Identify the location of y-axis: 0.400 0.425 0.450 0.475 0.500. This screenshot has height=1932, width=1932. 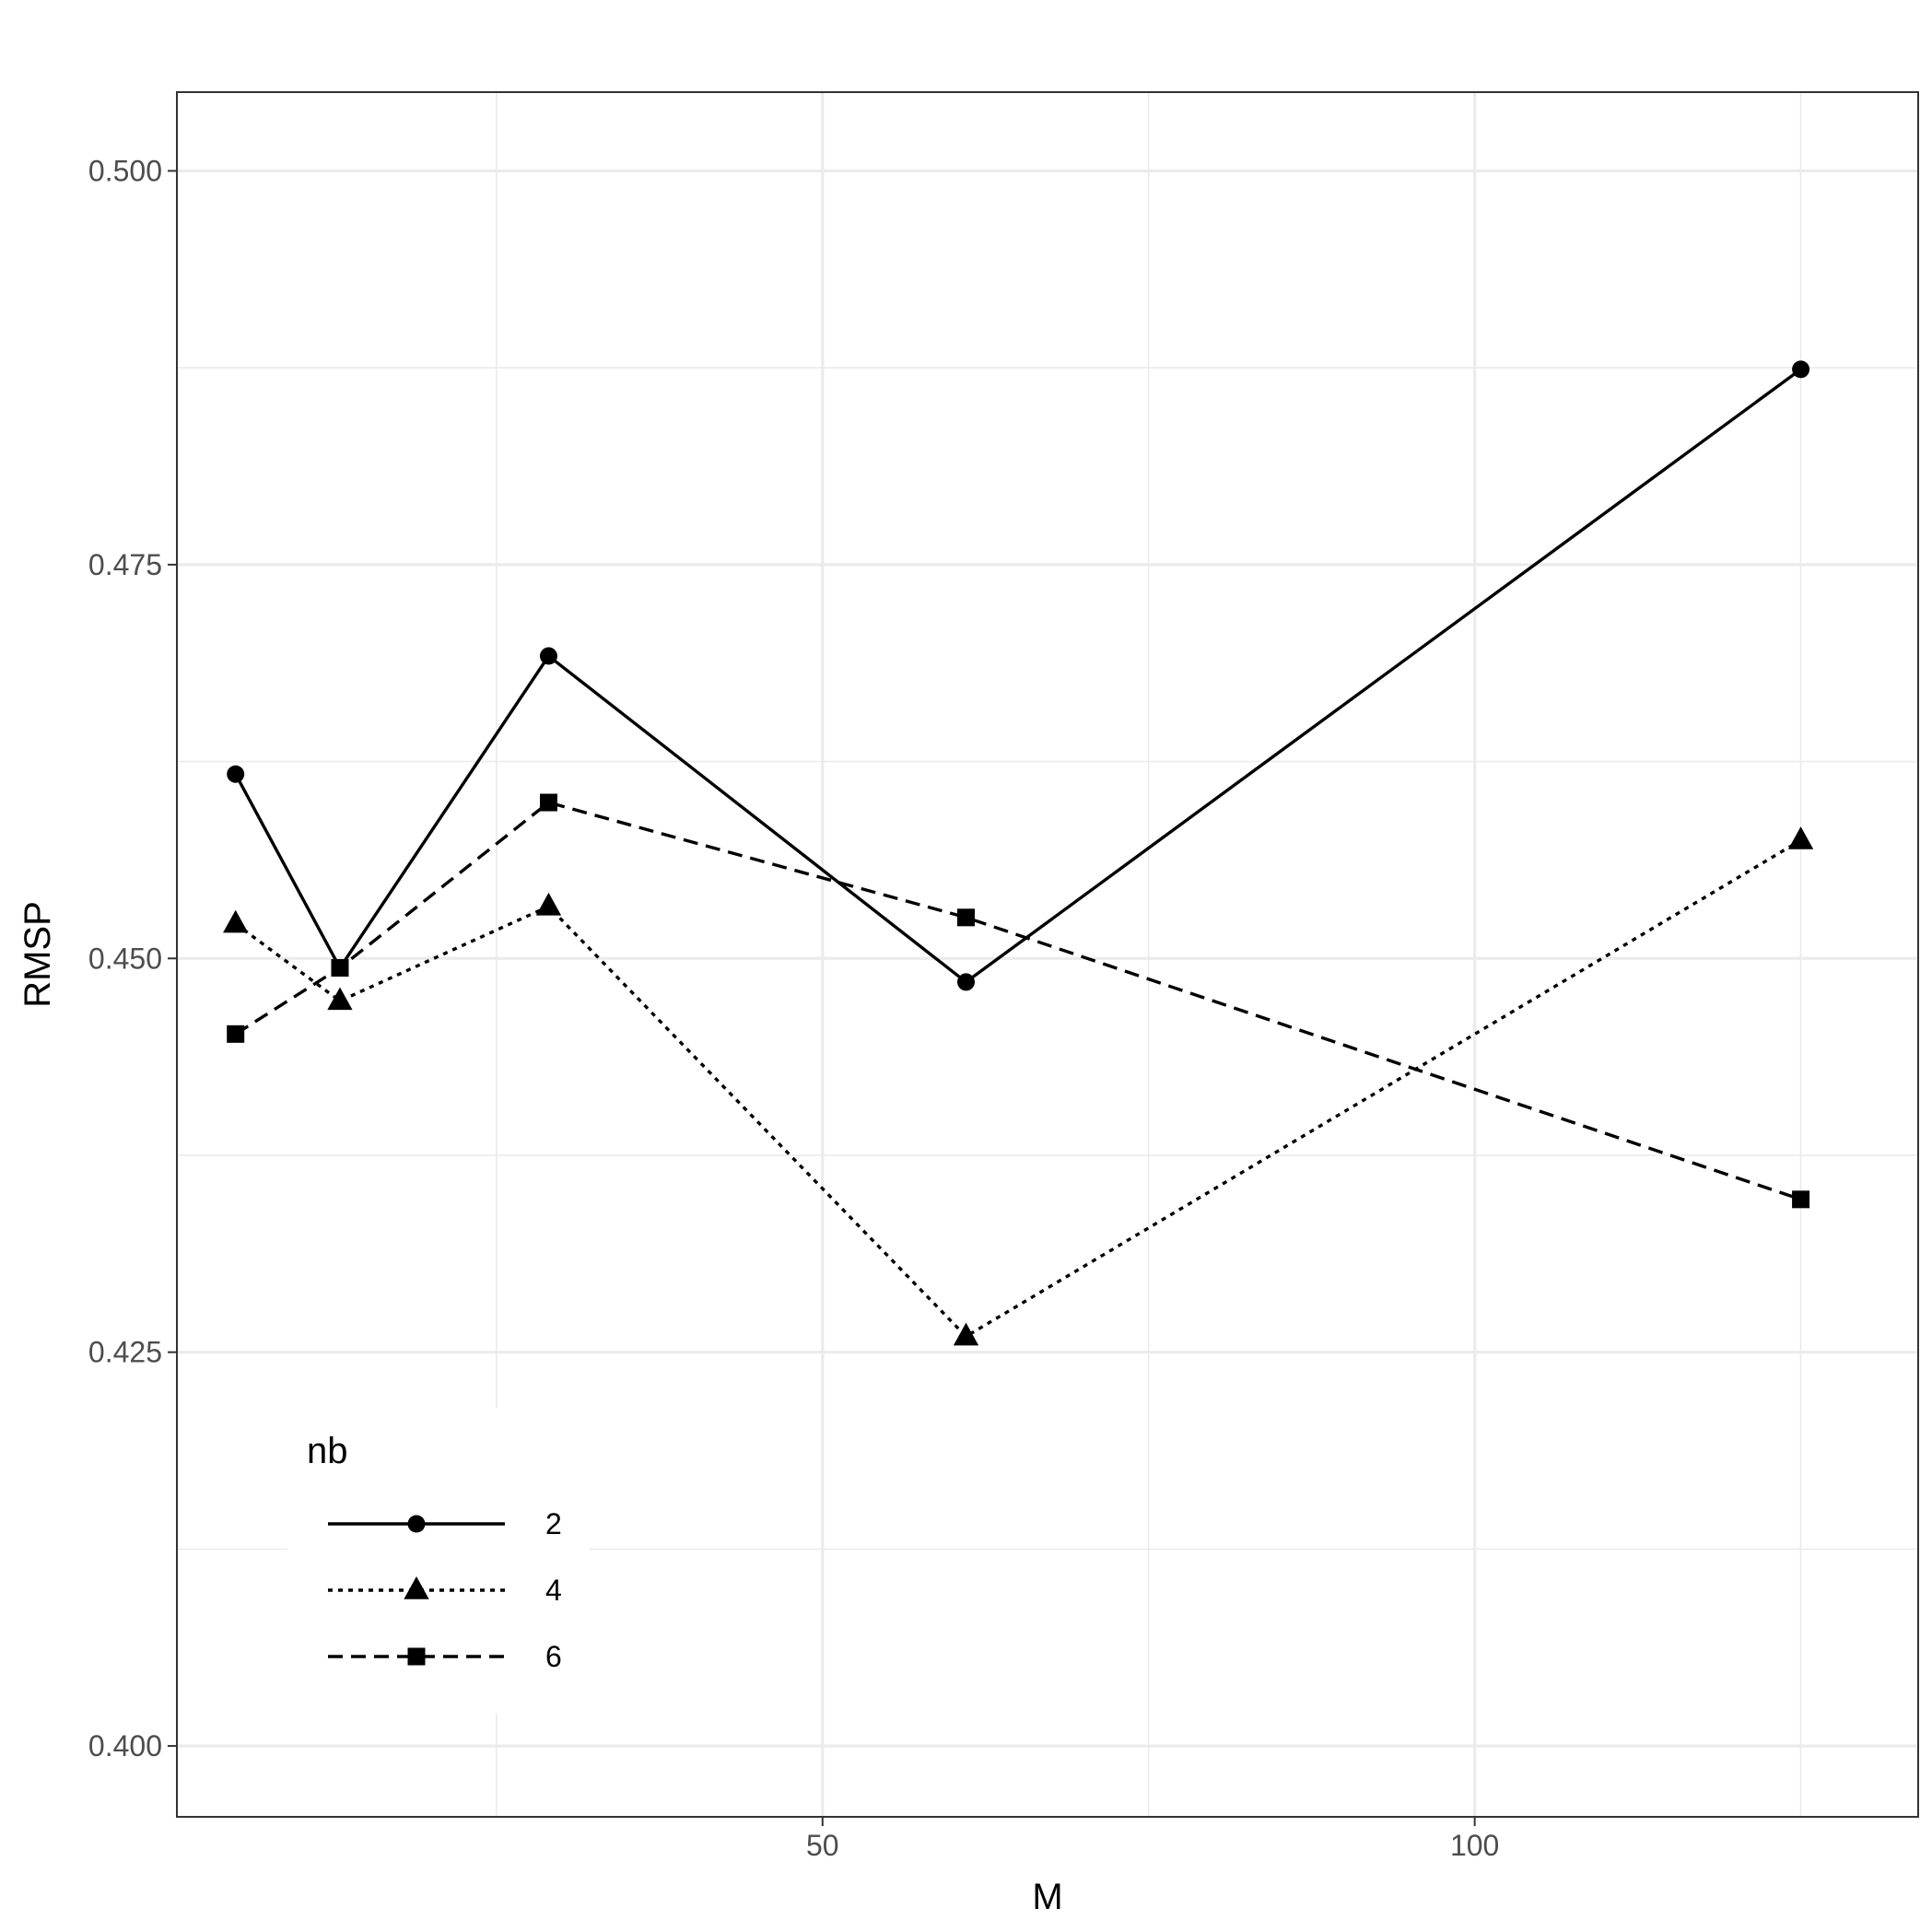
(132, 958).